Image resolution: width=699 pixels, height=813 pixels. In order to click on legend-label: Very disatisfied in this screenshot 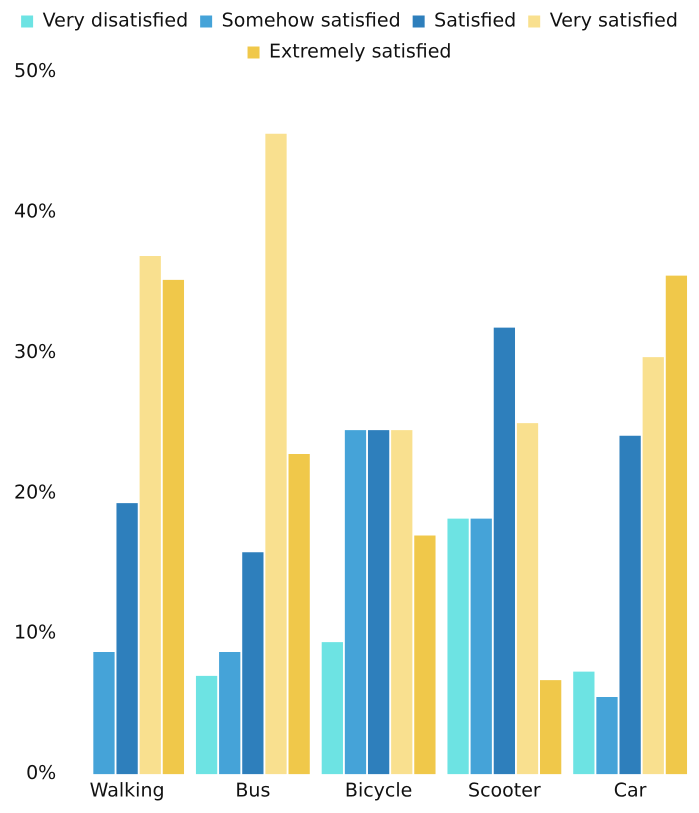, I will do `click(115, 20)`.